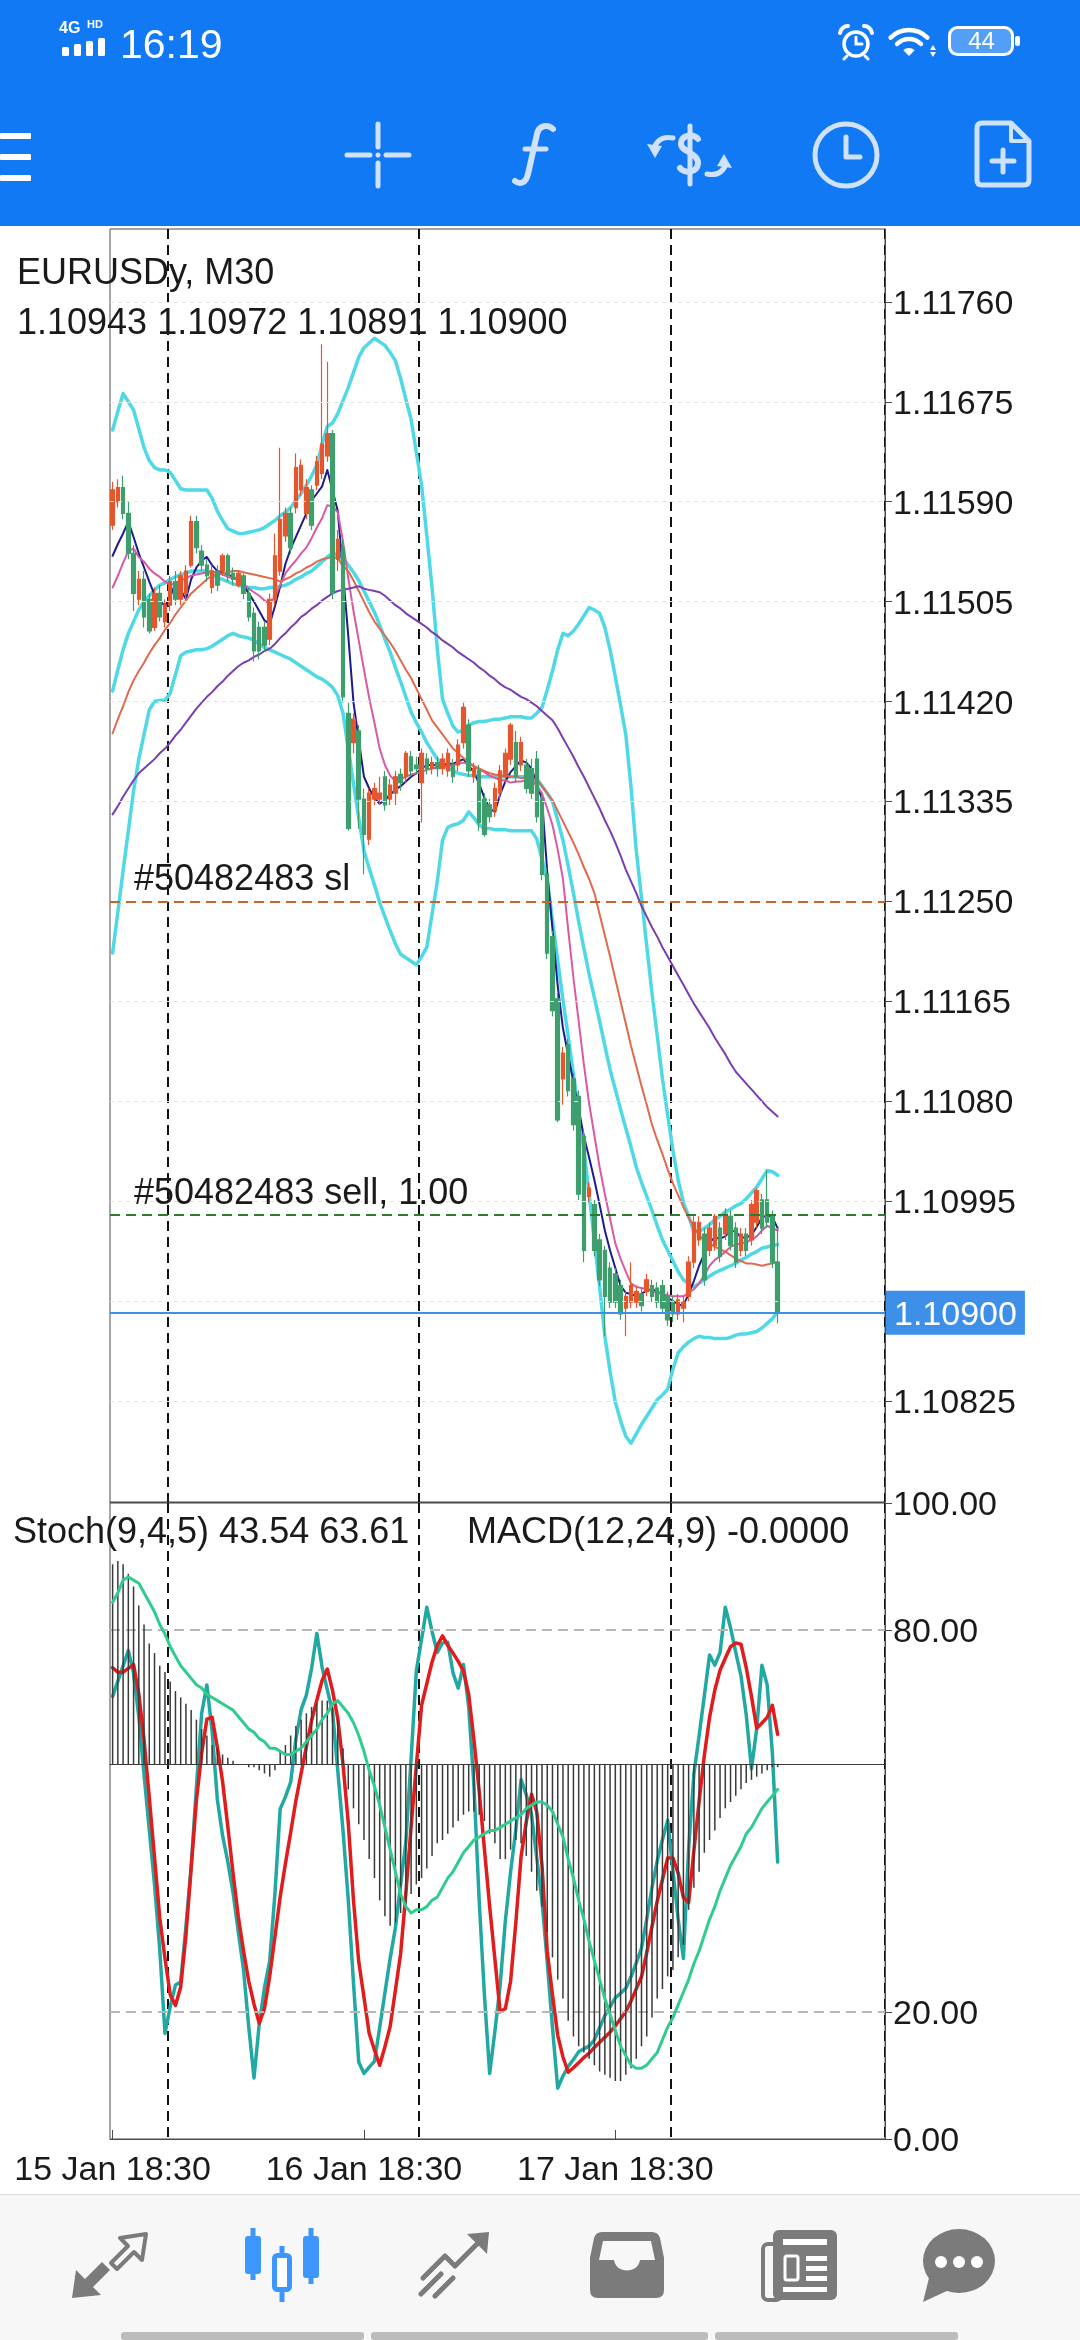 Image resolution: width=1080 pixels, height=2340 pixels. What do you see at coordinates (95, 24) in the screenshot?
I see `text: HD` at bounding box center [95, 24].